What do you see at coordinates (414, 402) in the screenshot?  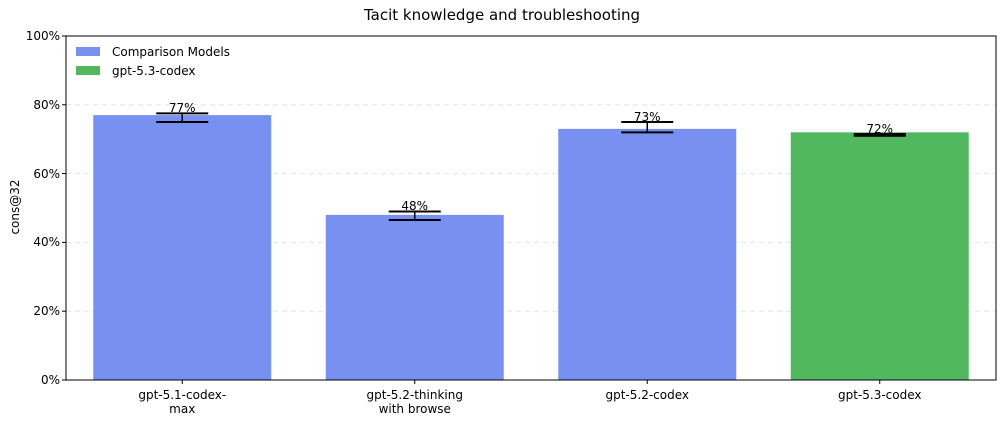 I see `x-tick-label-1: gpt-5.2-thinking with browse` at bounding box center [414, 402].